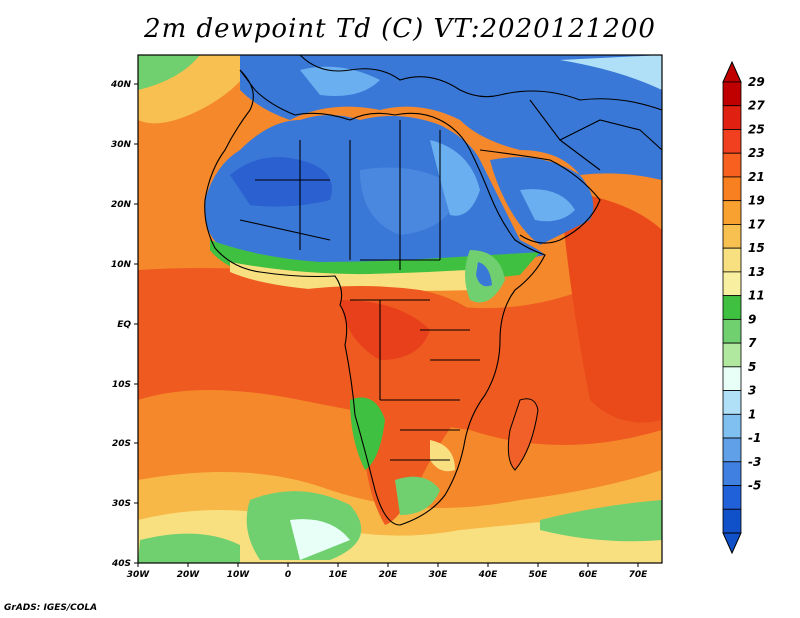 The image size is (800, 618). What do you see at coordinates (589, 575) in the screenshot?
I see `lon-label: 60E` at bounding box center [589, 575].